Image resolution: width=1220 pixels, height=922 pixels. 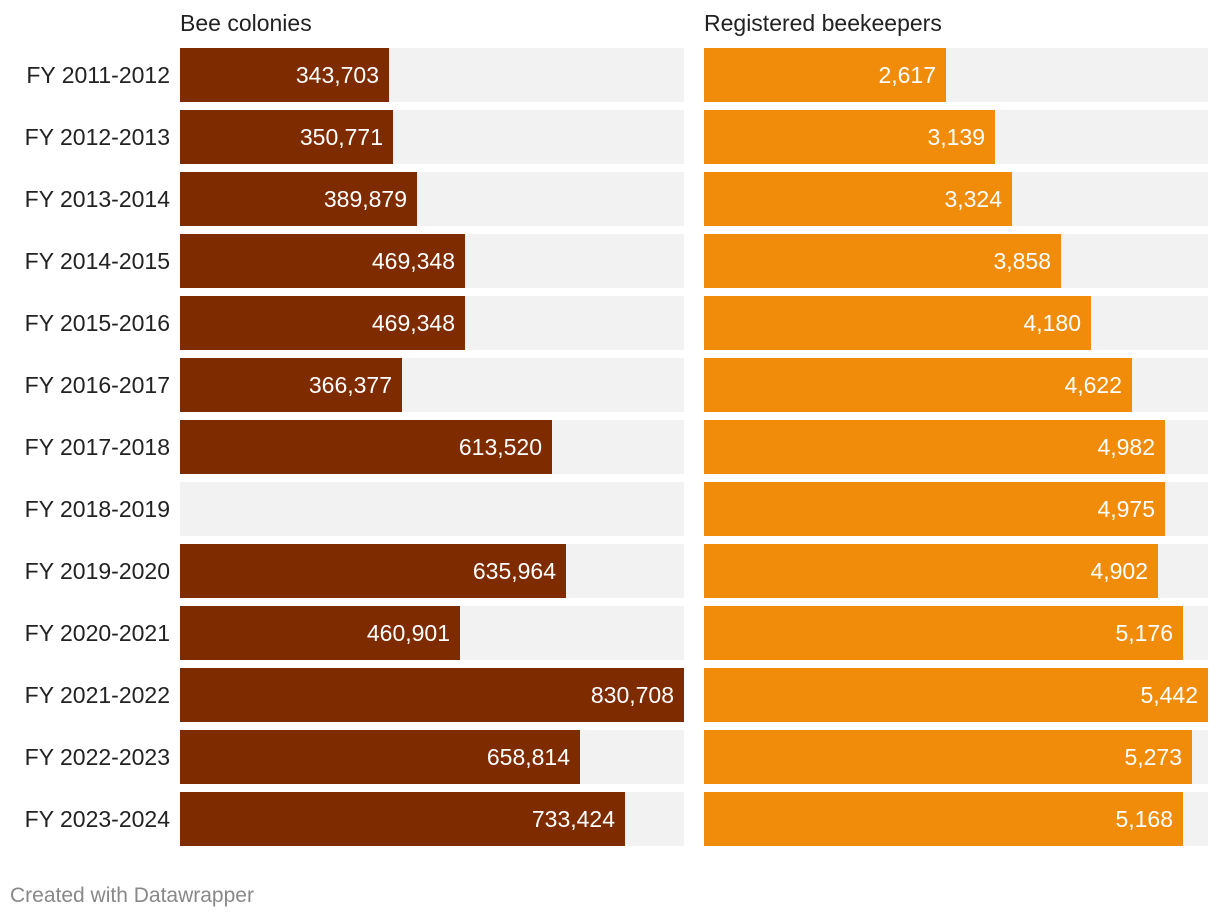 What do you see at coordinates (514, 571) in the screenshot?
I see `bar-value-label: 635,964` at bounding box center [514, 571].